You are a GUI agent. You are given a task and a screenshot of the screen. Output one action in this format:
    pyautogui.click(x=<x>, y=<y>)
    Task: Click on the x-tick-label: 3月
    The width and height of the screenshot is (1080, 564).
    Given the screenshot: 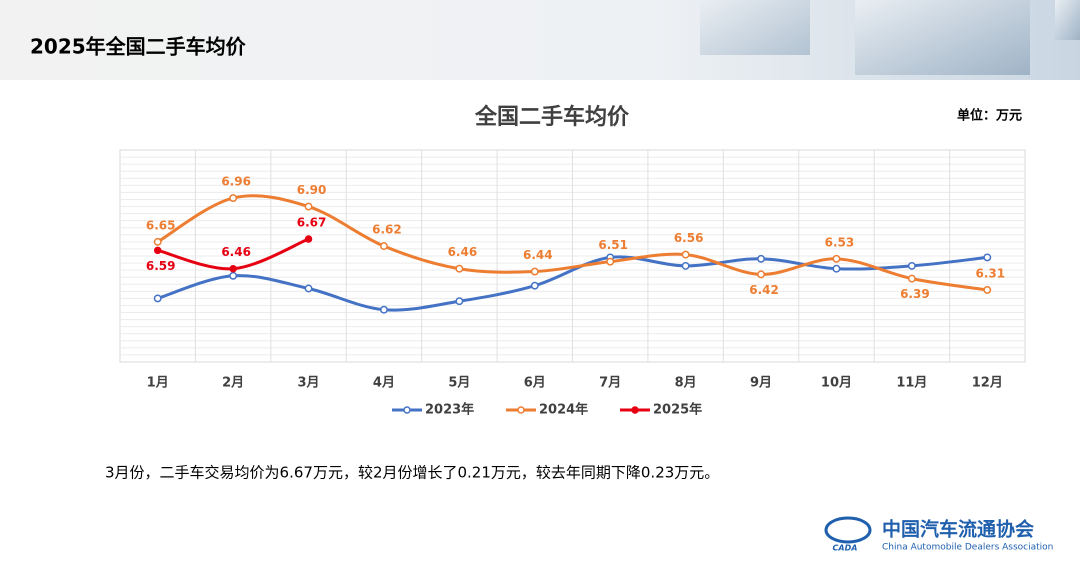 What is the action you would take?
    pyautogui.click(x=309, y=383)
    